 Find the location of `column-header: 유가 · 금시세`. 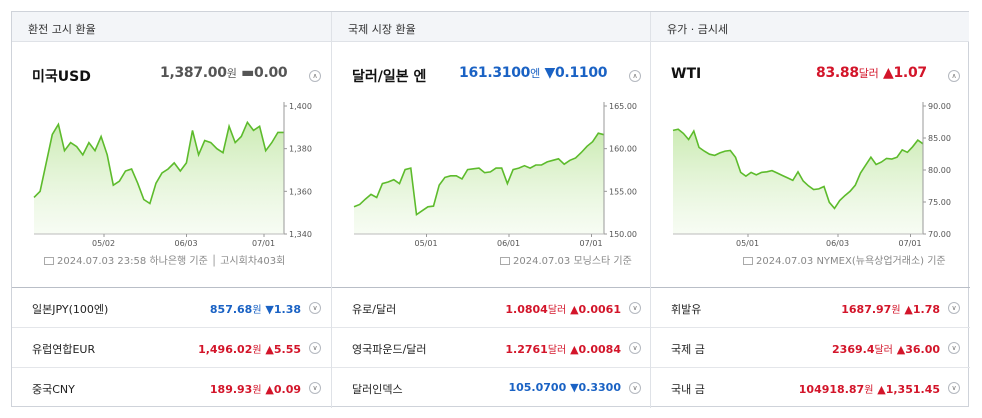

column-header: 유가 · 금시세 is located at coordinates (810, 27).